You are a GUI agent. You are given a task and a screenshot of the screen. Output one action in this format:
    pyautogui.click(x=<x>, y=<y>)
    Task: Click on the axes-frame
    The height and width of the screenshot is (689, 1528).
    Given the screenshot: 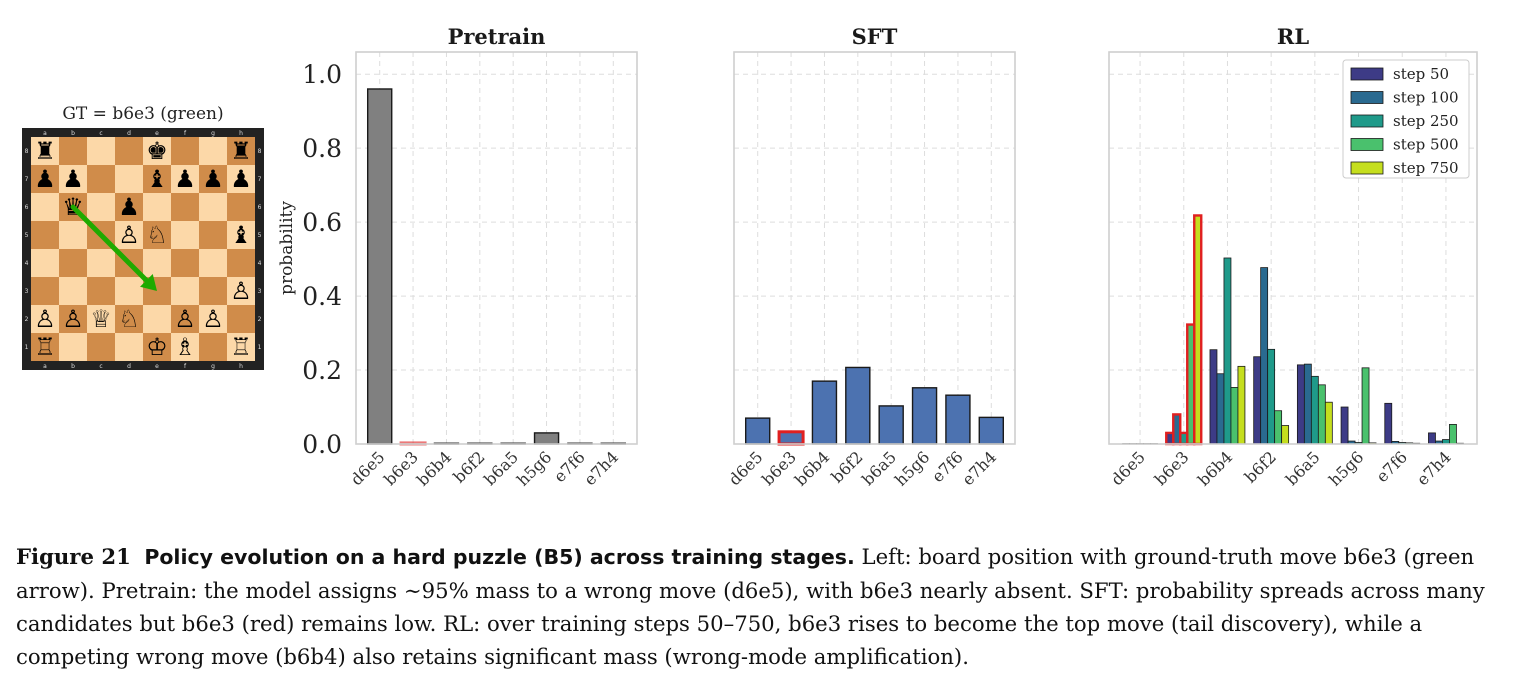 What is the action you would take?
    pyautogui.click(x=496, y=248)
    